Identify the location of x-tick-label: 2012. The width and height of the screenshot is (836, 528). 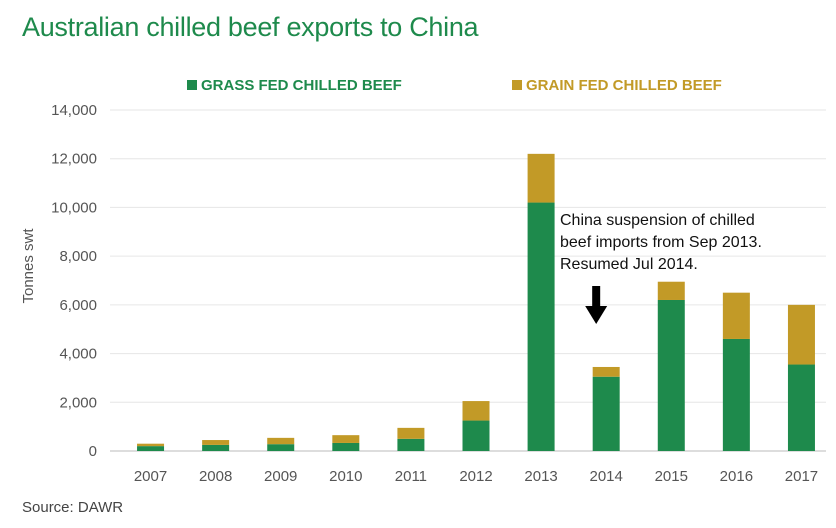
(475, 476).